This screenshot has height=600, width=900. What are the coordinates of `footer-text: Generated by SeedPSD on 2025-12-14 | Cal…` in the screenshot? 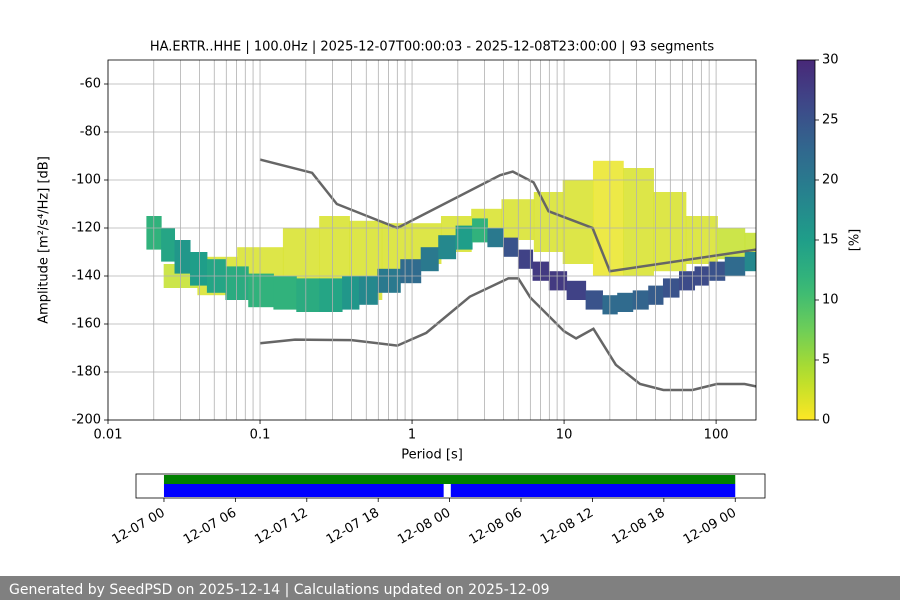 It's located at (279, 590).